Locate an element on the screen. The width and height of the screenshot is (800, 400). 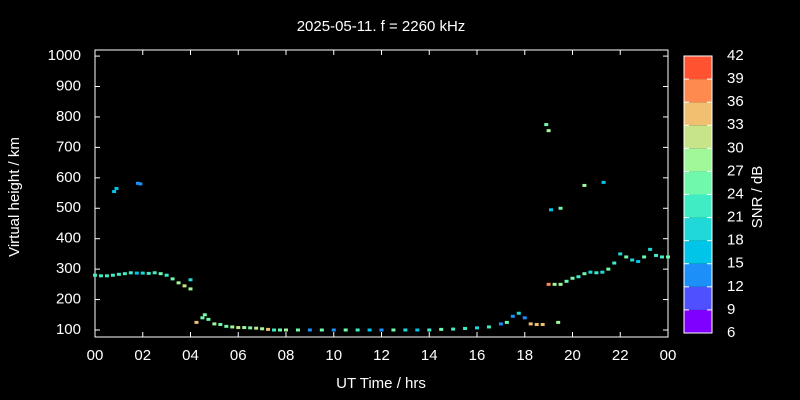
colorbar-tick-label: 27 is located at coordinates (735, 170).